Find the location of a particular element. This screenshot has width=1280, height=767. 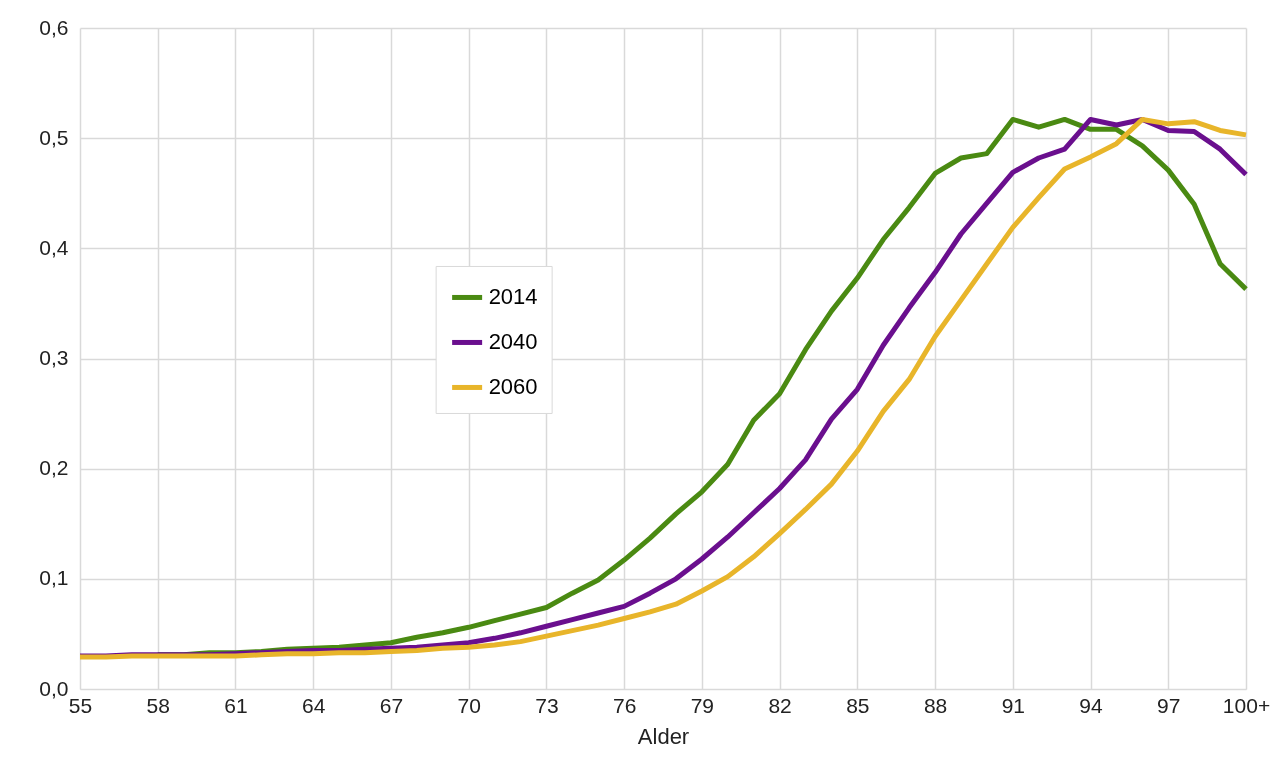

x-tick-label: 91 is located at coordinates (1013, 705).